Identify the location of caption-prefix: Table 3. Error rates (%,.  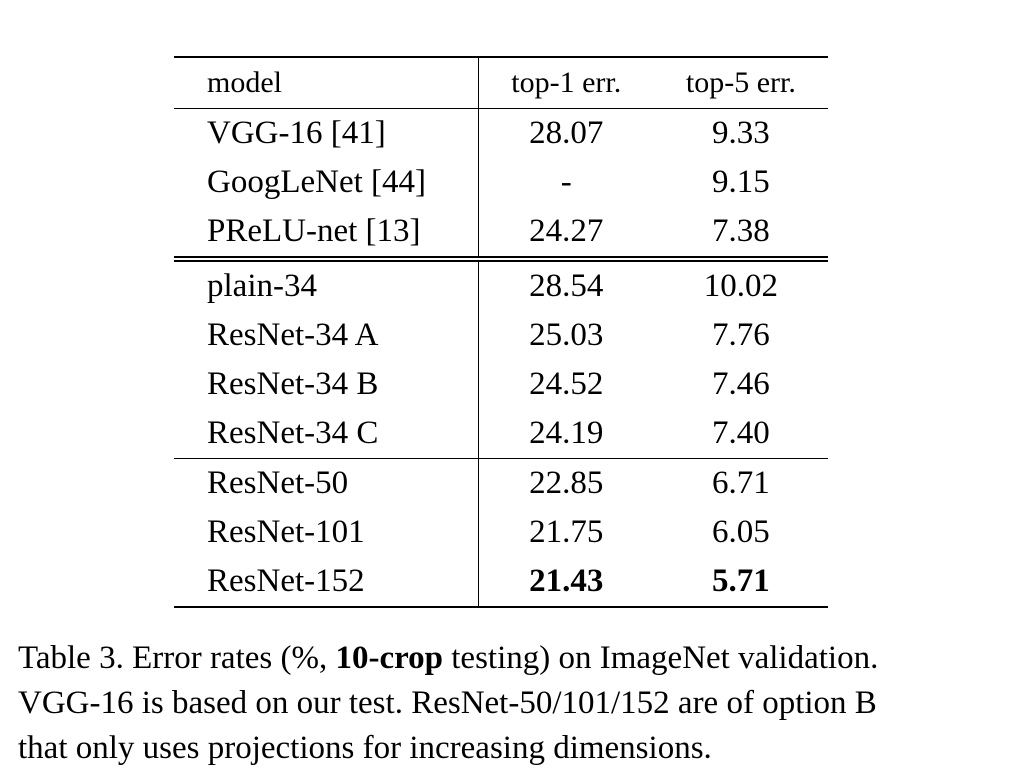
(177, 658).